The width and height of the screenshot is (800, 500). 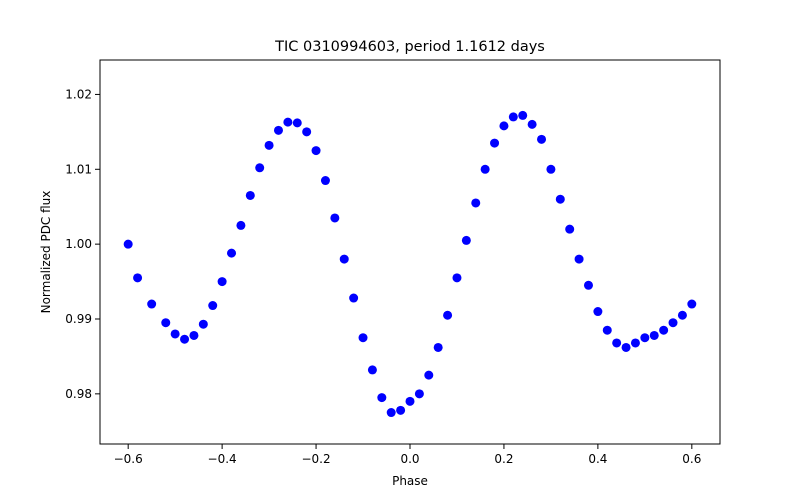 I want to click on y-tick-label: 0.99, so click(x=78, y=319).